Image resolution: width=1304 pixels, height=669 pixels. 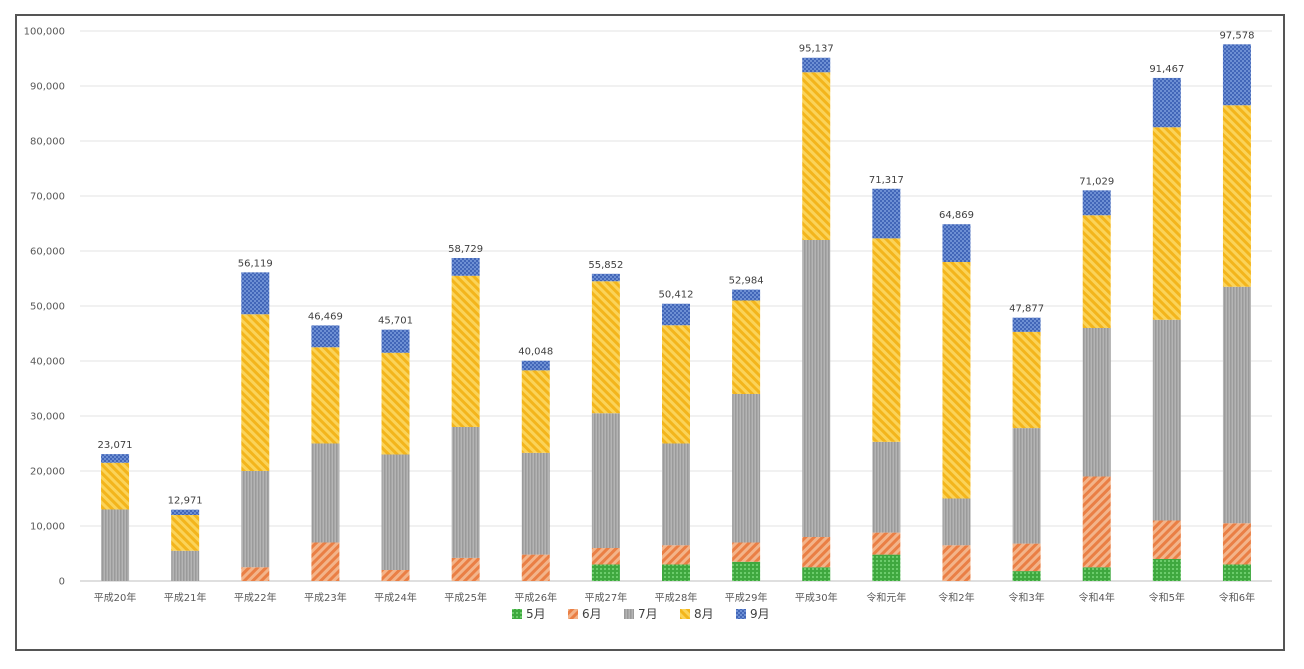 I want to click on y-tick-label: 50,000, so click(x=47, y=307).